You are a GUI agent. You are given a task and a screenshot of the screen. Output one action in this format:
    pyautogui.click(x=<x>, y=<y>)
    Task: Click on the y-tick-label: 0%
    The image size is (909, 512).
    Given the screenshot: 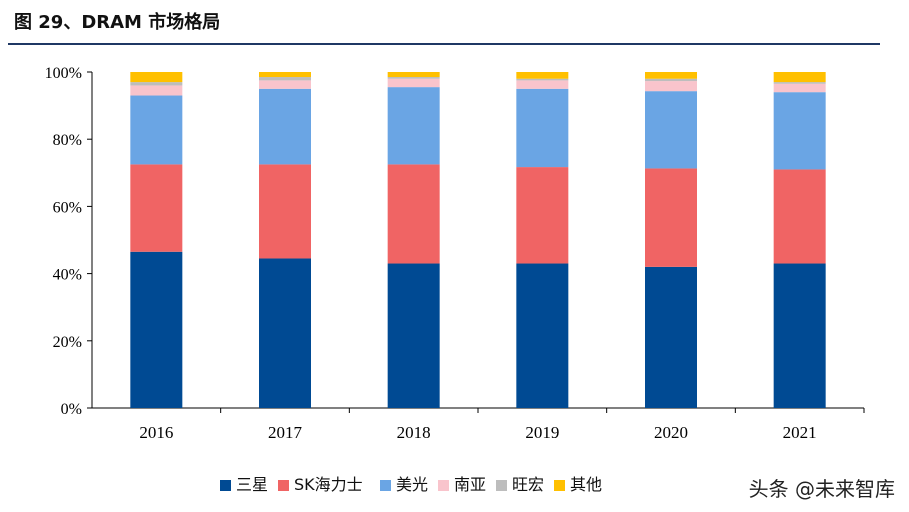 What is the action you would take?
    pyautogui.click(x=71, y=409)
    